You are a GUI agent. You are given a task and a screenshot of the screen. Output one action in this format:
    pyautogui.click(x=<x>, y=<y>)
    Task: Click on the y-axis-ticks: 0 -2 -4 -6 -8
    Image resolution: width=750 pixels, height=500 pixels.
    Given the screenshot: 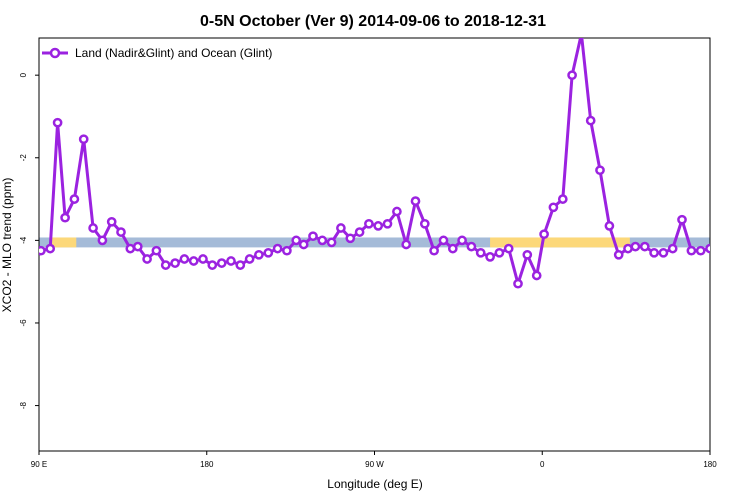 What is the action you would take?
    pyautogui.click(x=29, y=240)
    